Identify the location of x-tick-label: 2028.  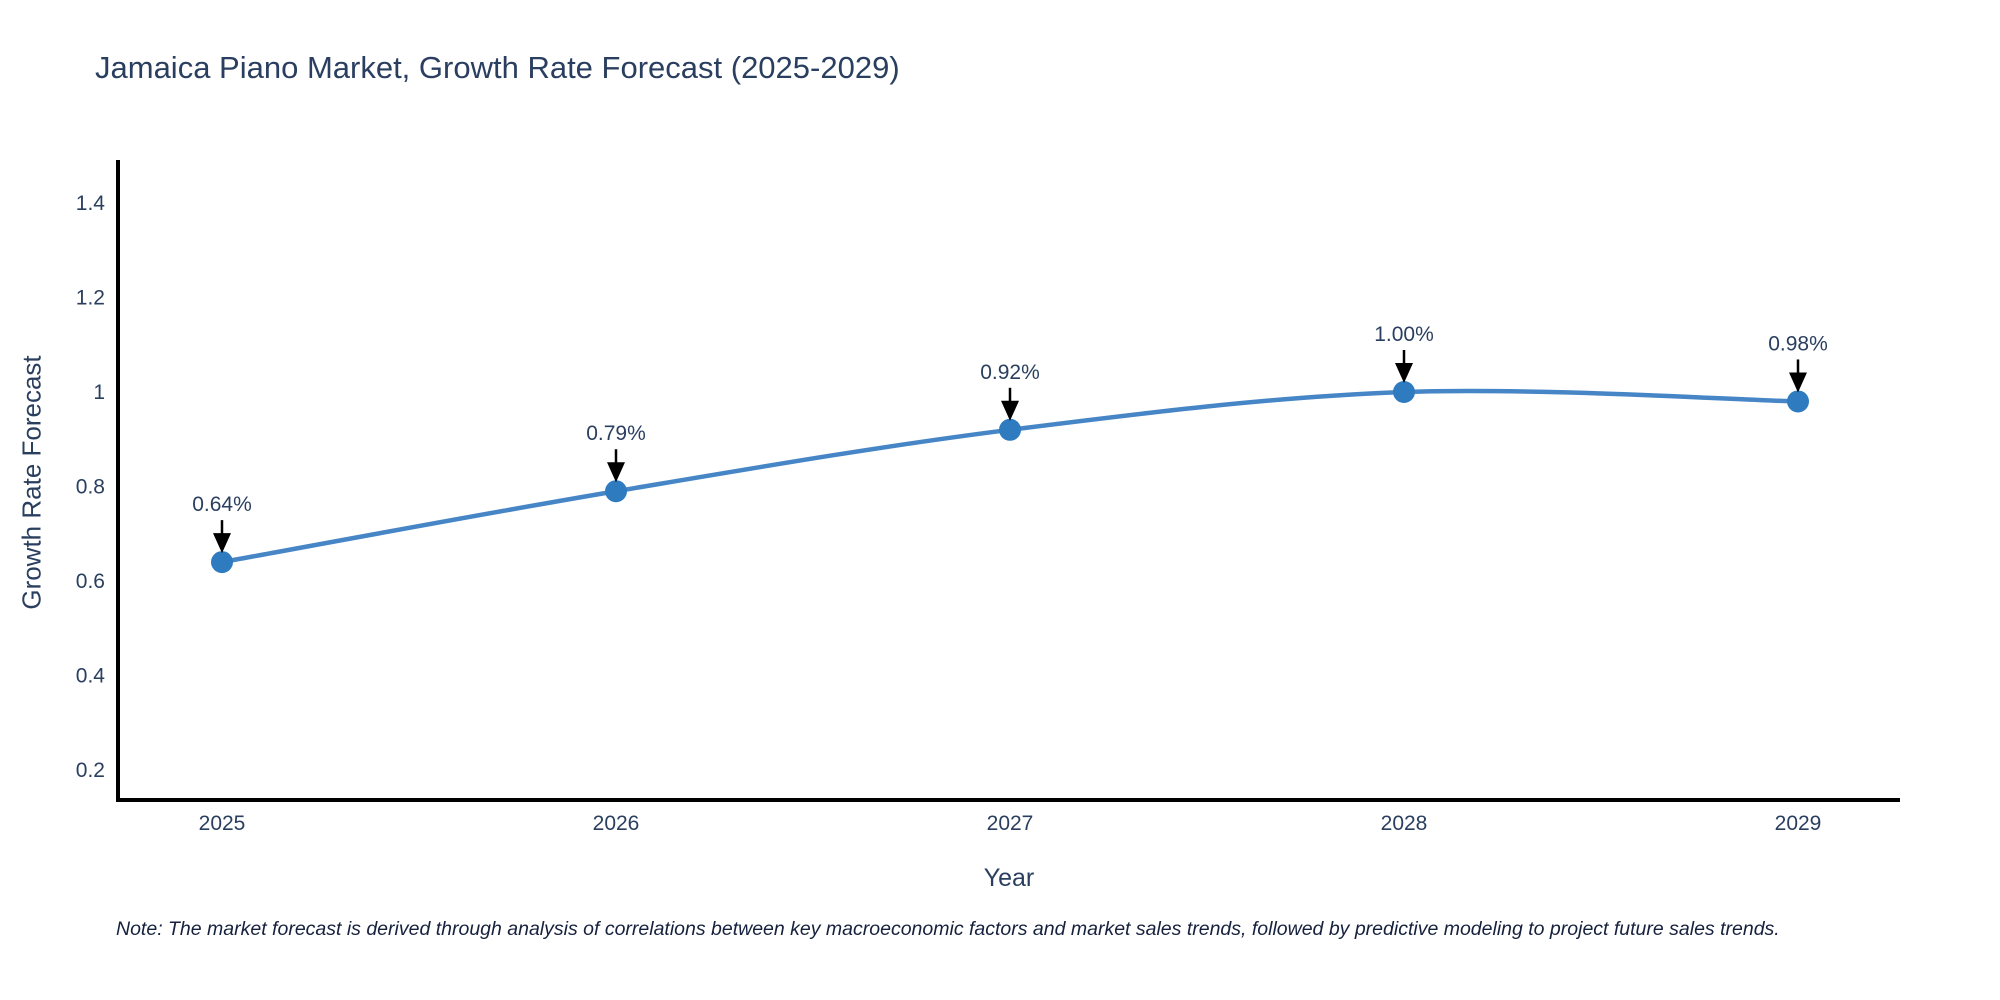
(1404, 823).